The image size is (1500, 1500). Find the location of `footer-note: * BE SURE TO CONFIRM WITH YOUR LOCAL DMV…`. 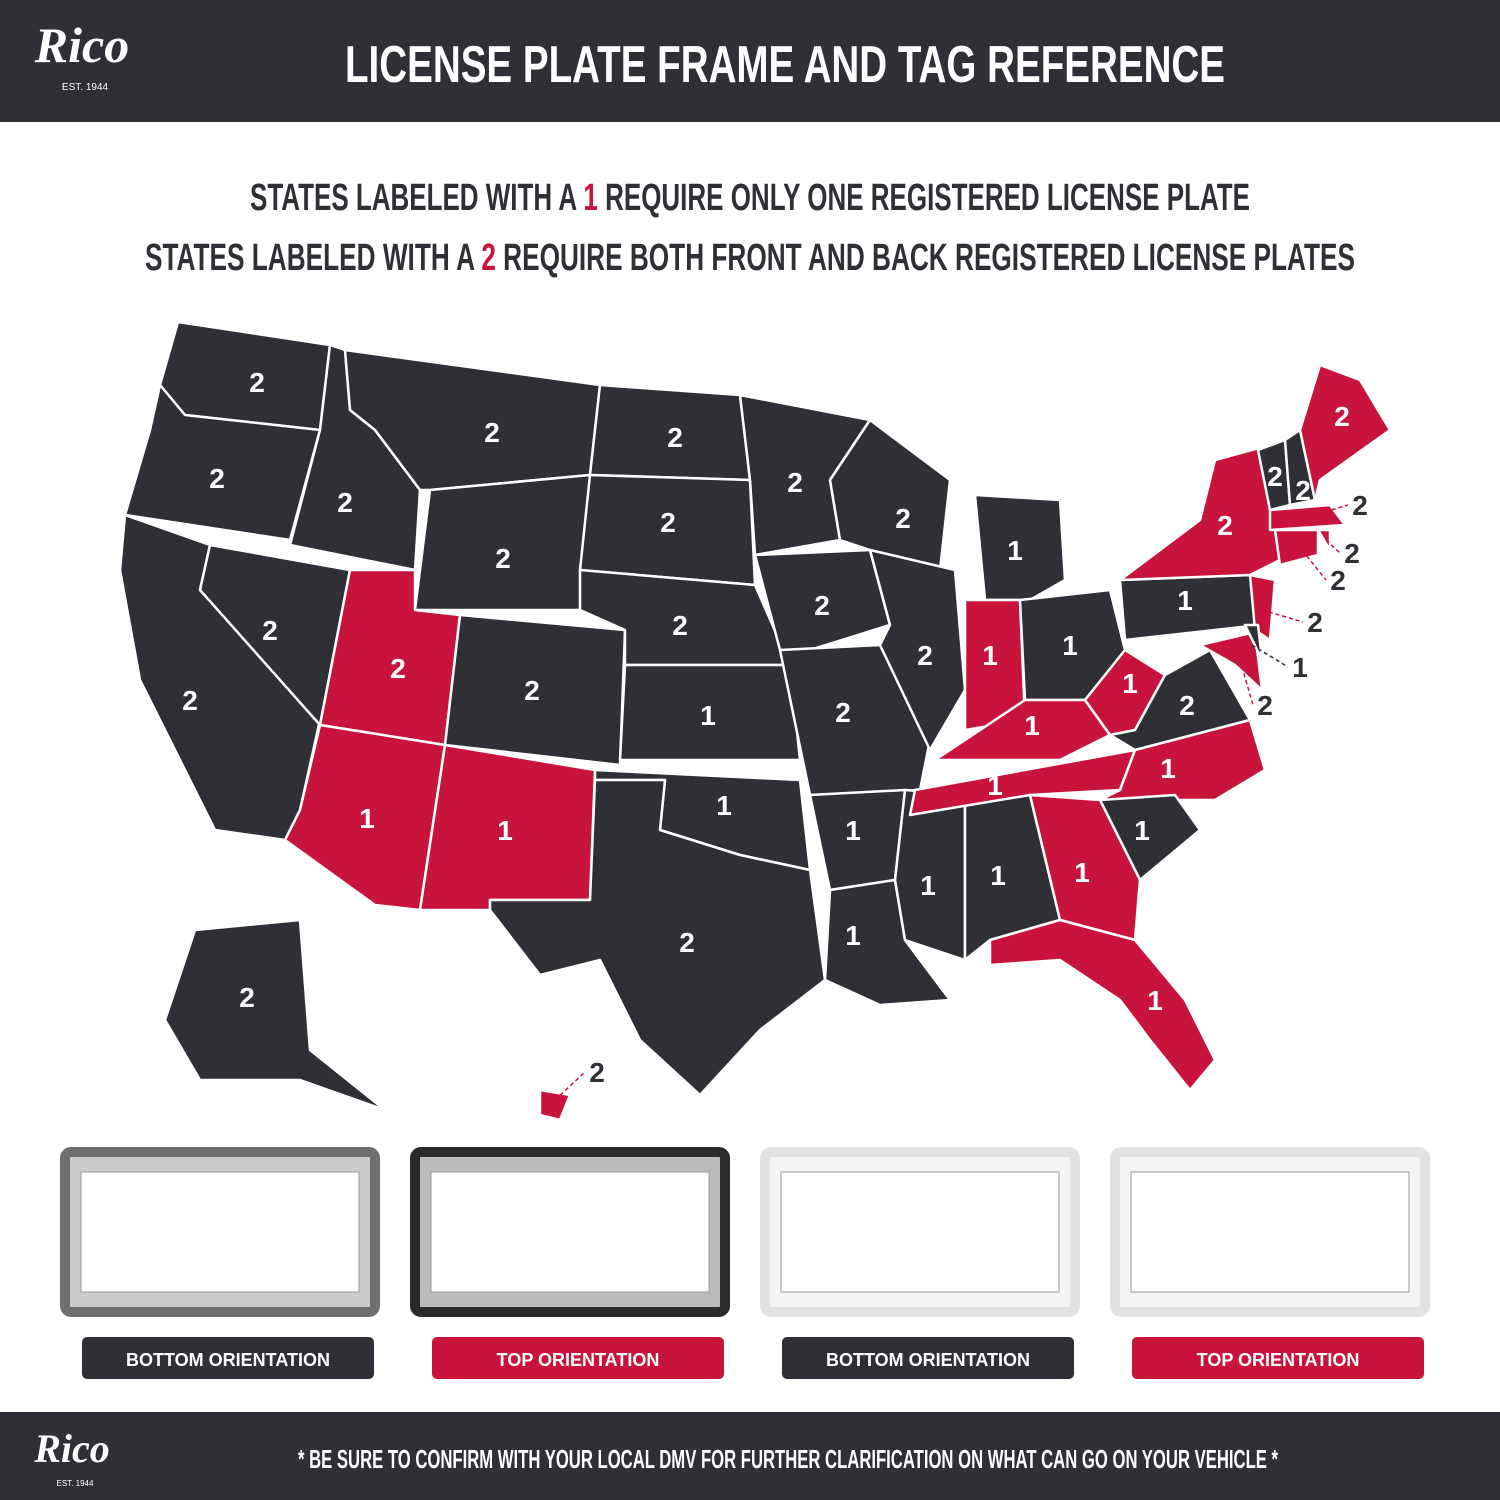

footer-note: * BE SURE TO CONFIRM WITH YOUR LOCAL DMV… is located at coordinates (788, 1459).